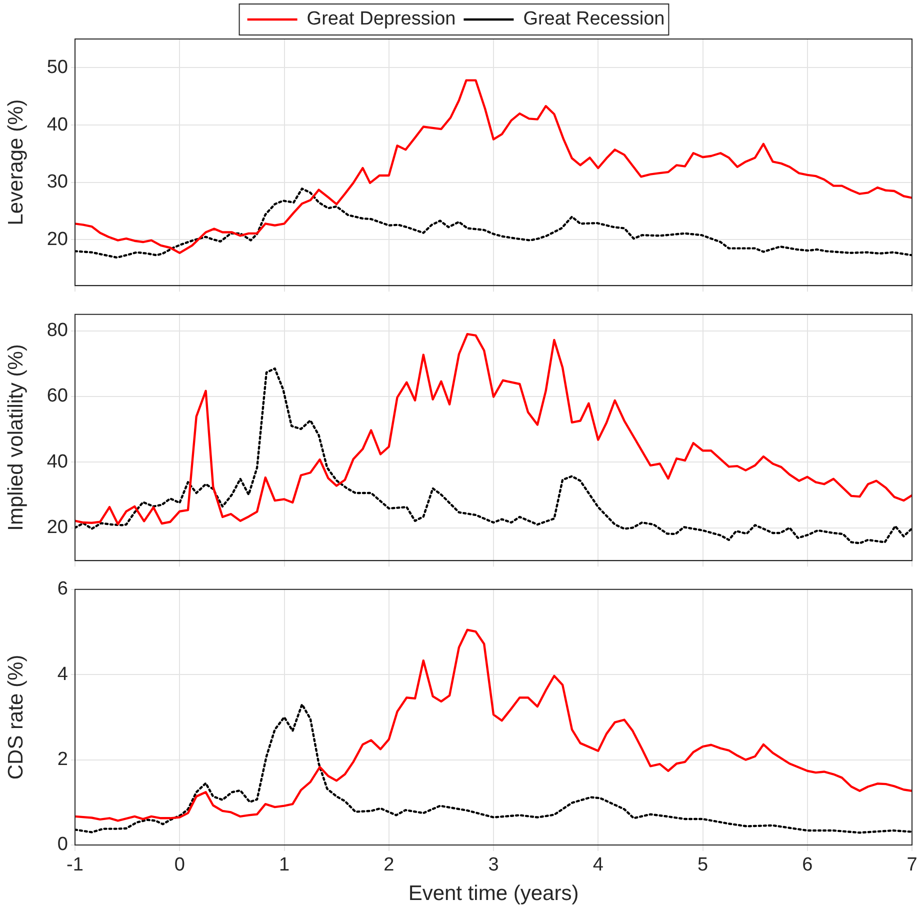  What do you see at coordinates (598, 865) in the screenshot?
I see `x-tick-label: 4` at bounding box center [598, 865].